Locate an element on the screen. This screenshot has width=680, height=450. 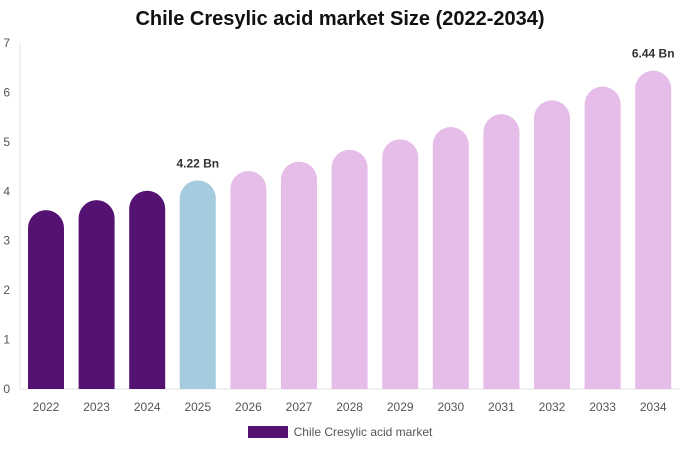
y-tick-label: 5 is located at coordinates (6, 142).